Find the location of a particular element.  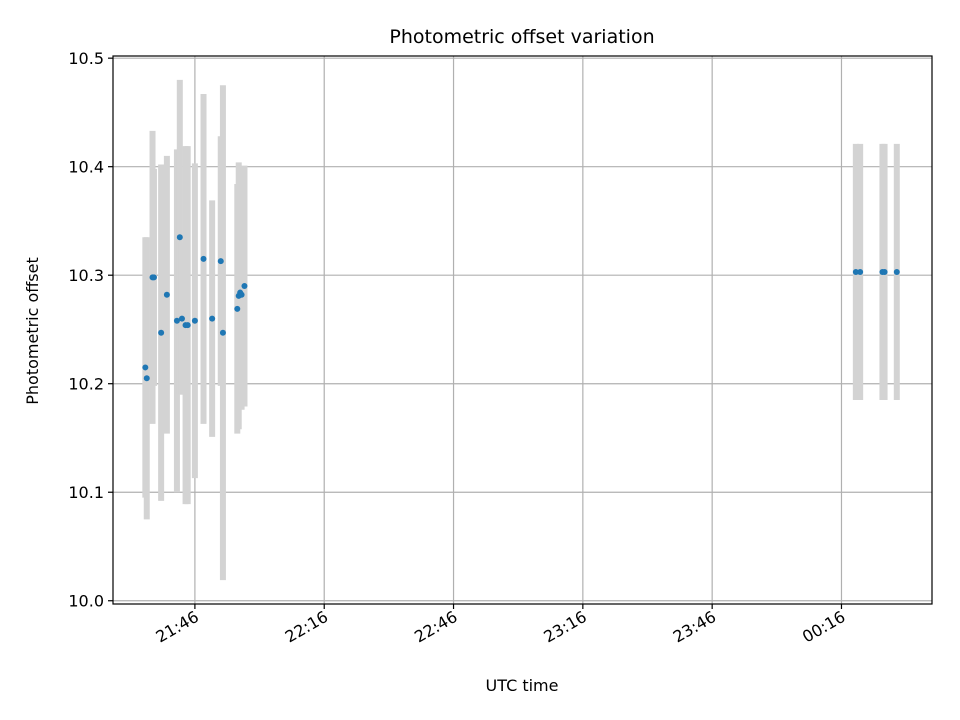

x-axis-title: UTC time is located at coordinates (522, 685).